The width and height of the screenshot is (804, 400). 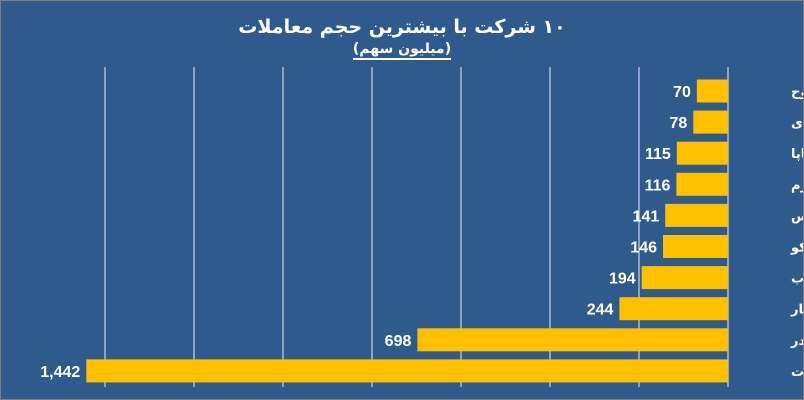 I want to click on category-label: ذوب, so click(x=797, y=279).